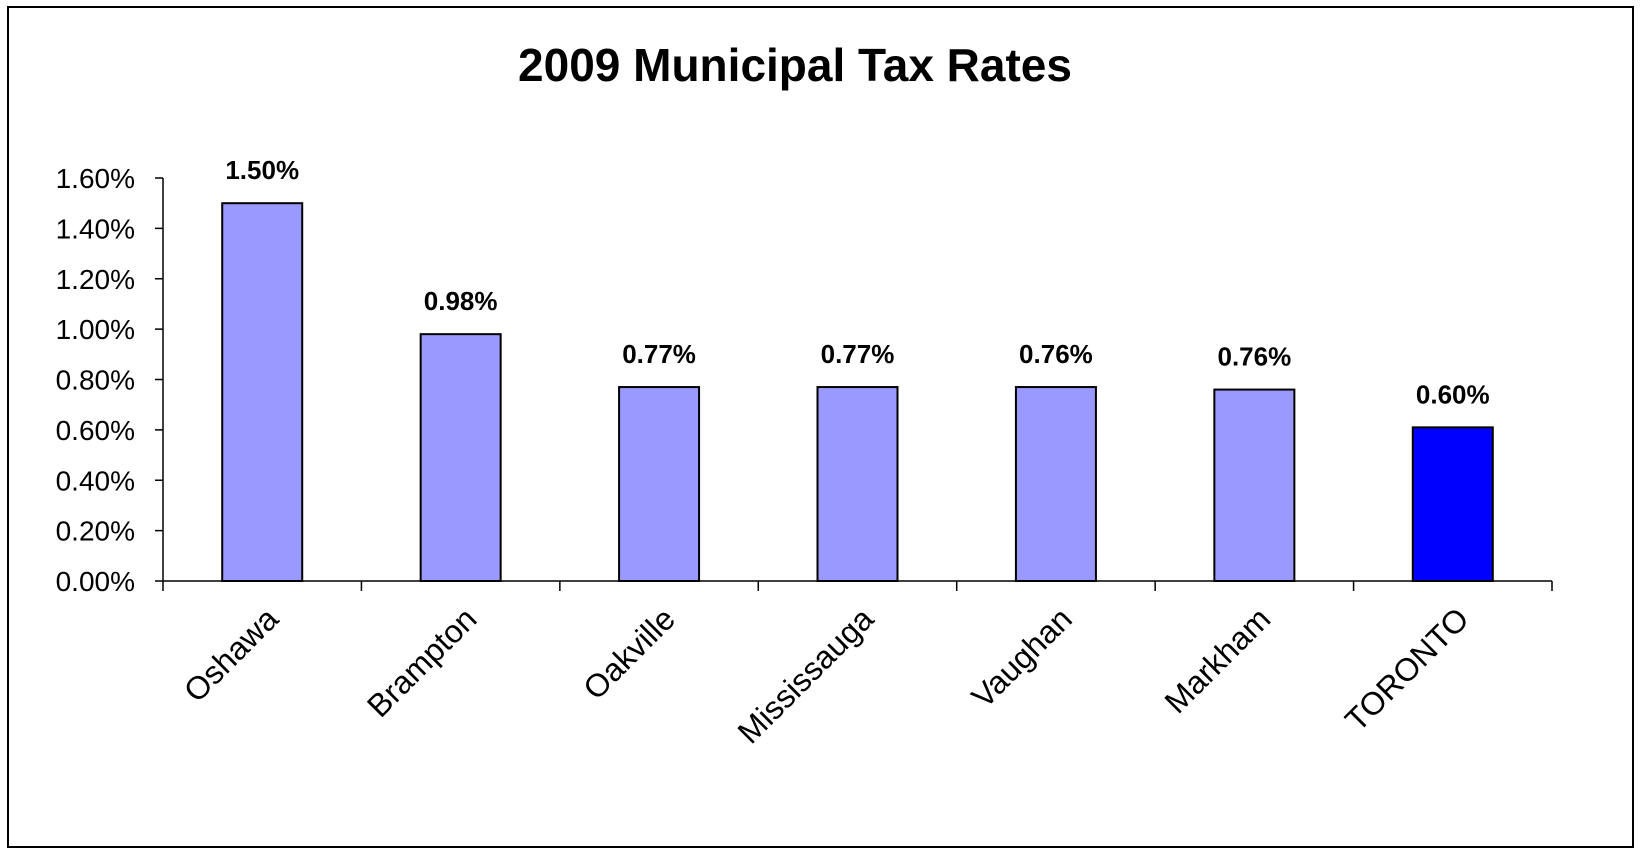 The height and width of the screenshot is (856, 1642). What do you see at coordinates (629, 653) in the screenshot?
I see `category-label: Oakville` at bounding box center [629, 653].